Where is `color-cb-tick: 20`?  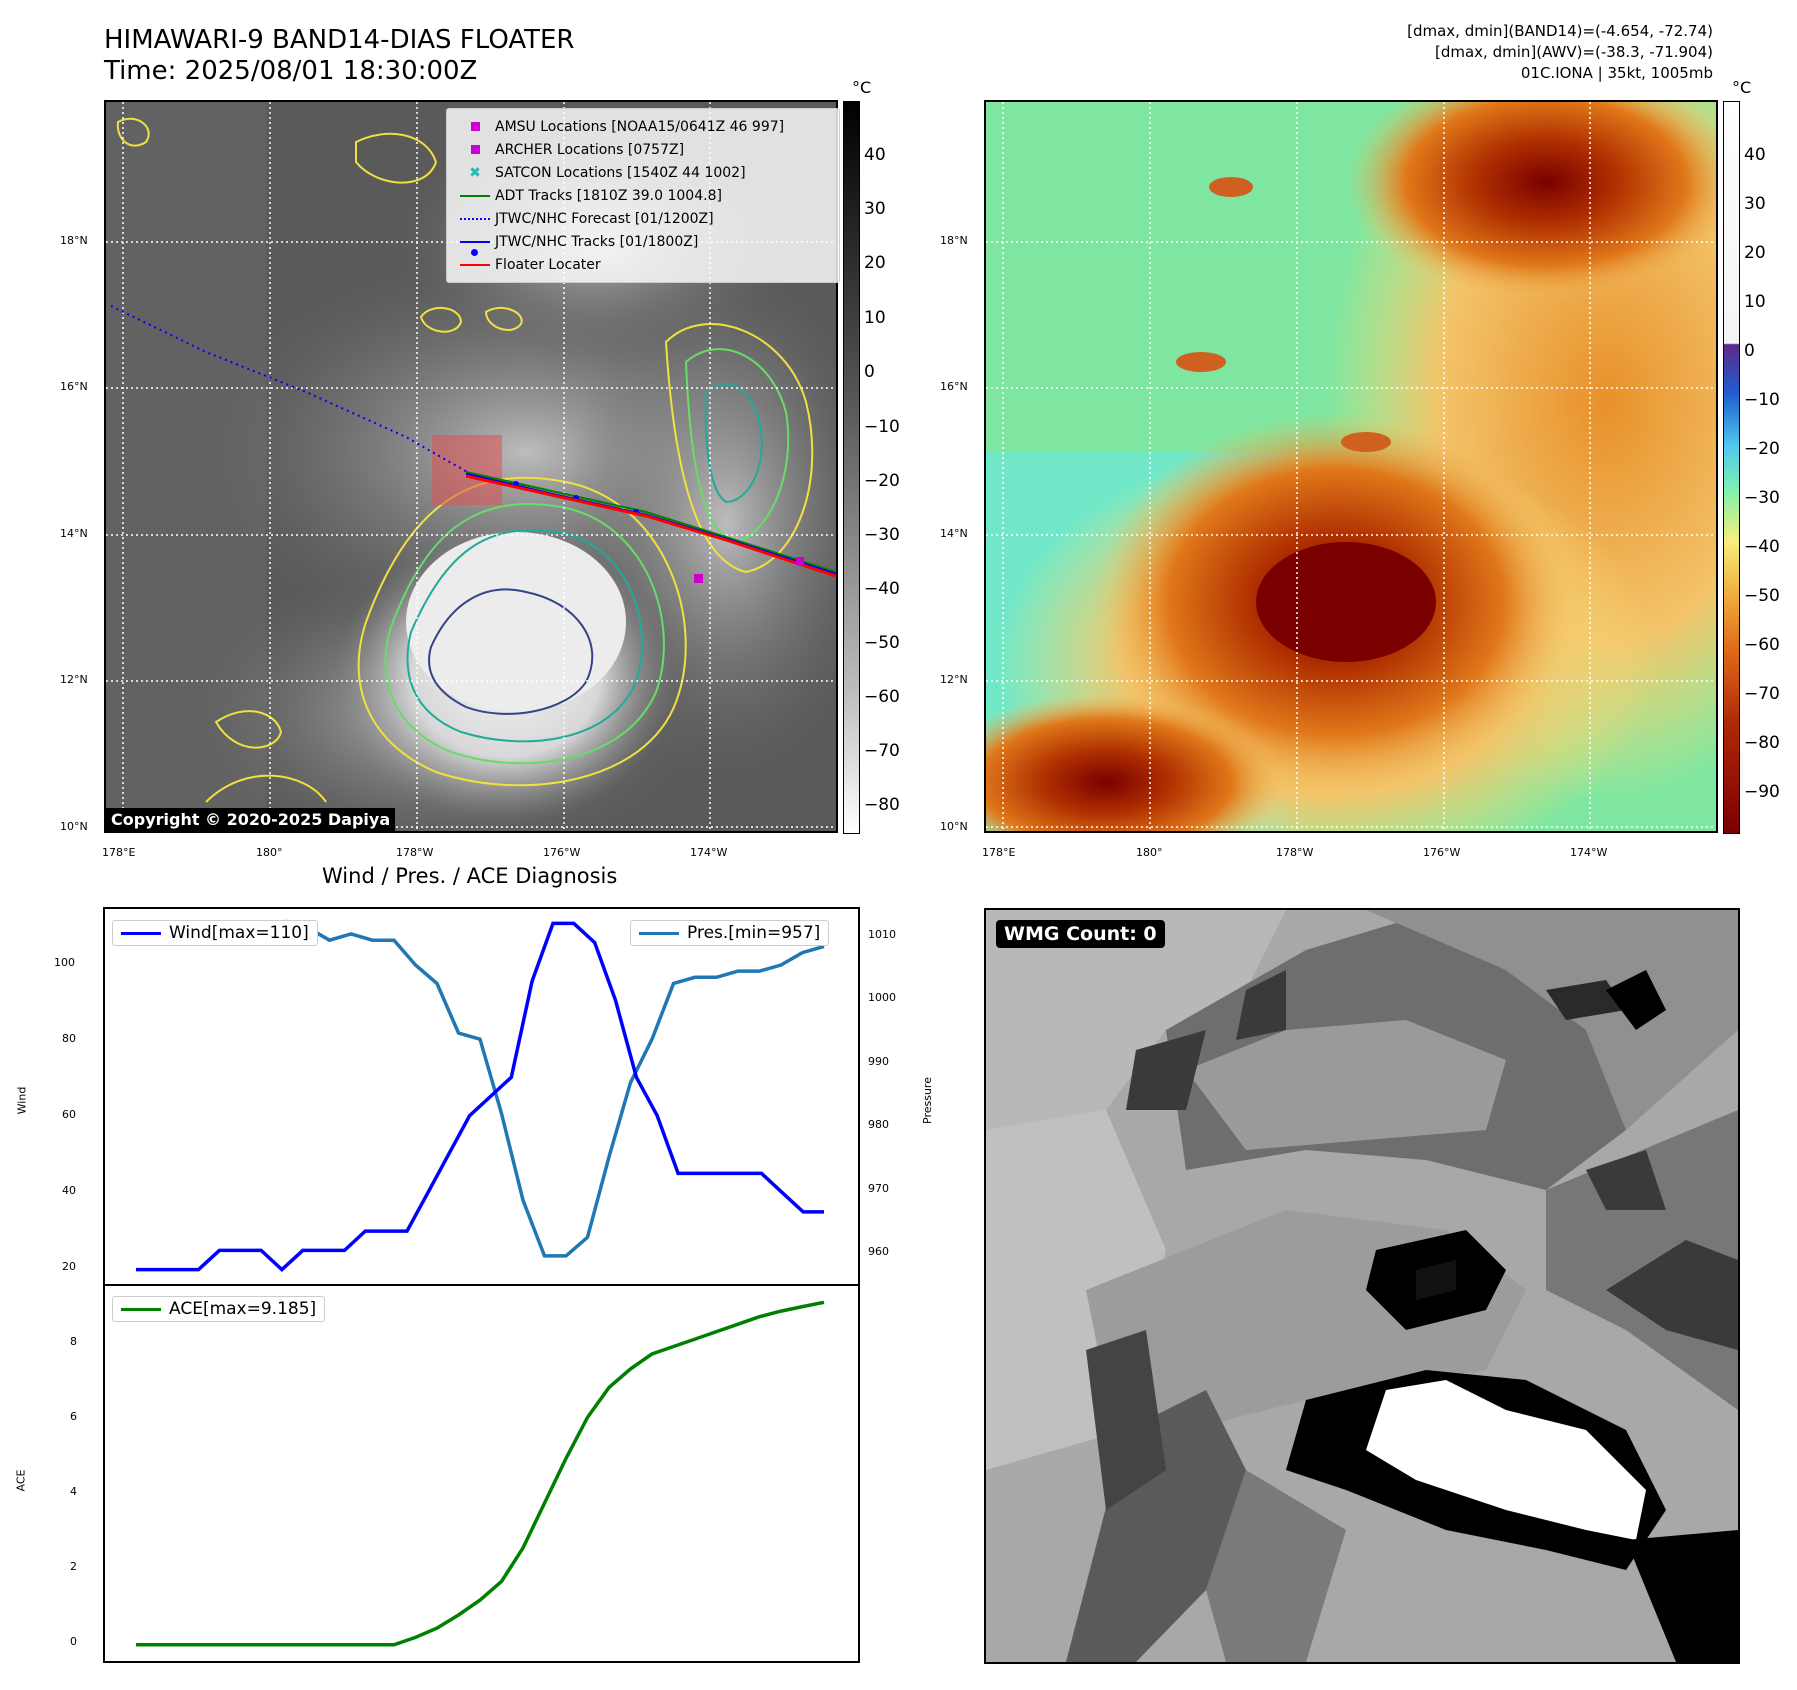
color-cb-tick: 20 is located at coordinates (1755, 253).